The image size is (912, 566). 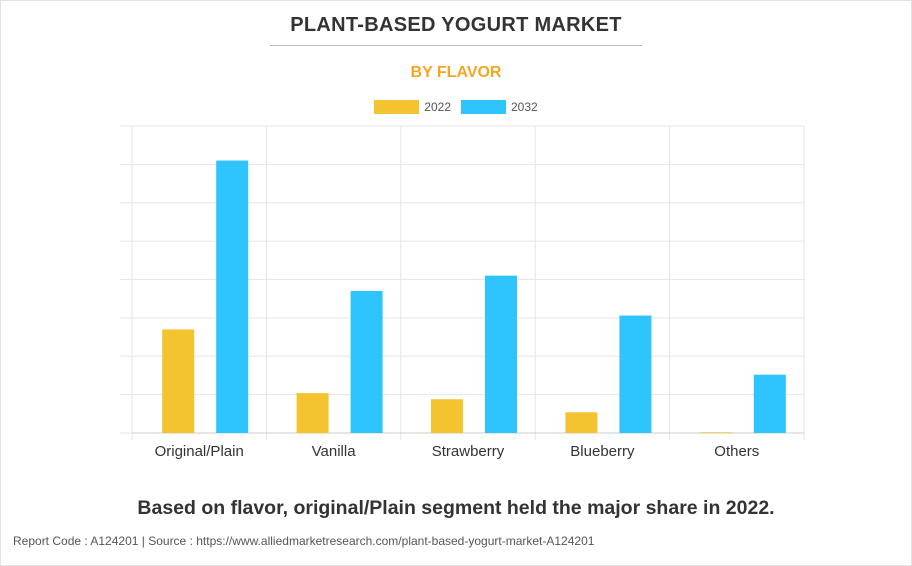 What do you see at coordinates (334, 451) in the screenshot?
I see `x-tick-label: Vanilla` at bounding box center [334, 451].